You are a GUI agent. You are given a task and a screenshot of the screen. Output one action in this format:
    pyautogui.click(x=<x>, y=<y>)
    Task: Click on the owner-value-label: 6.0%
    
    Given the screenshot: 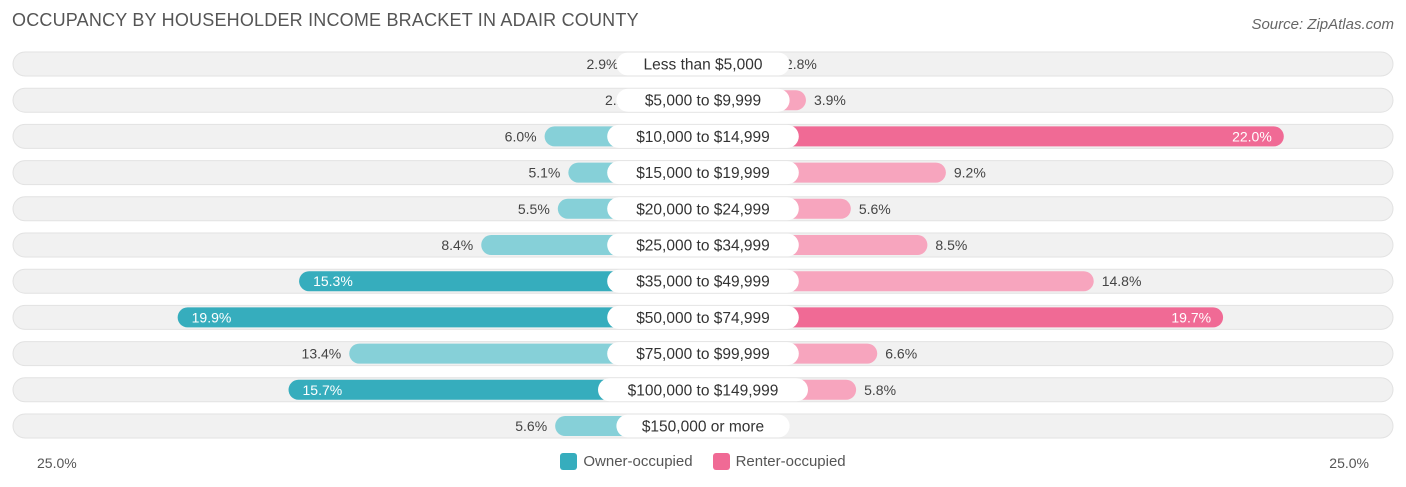 What is the action you would take?
    pyautogui.click(x=521, y=136)
    